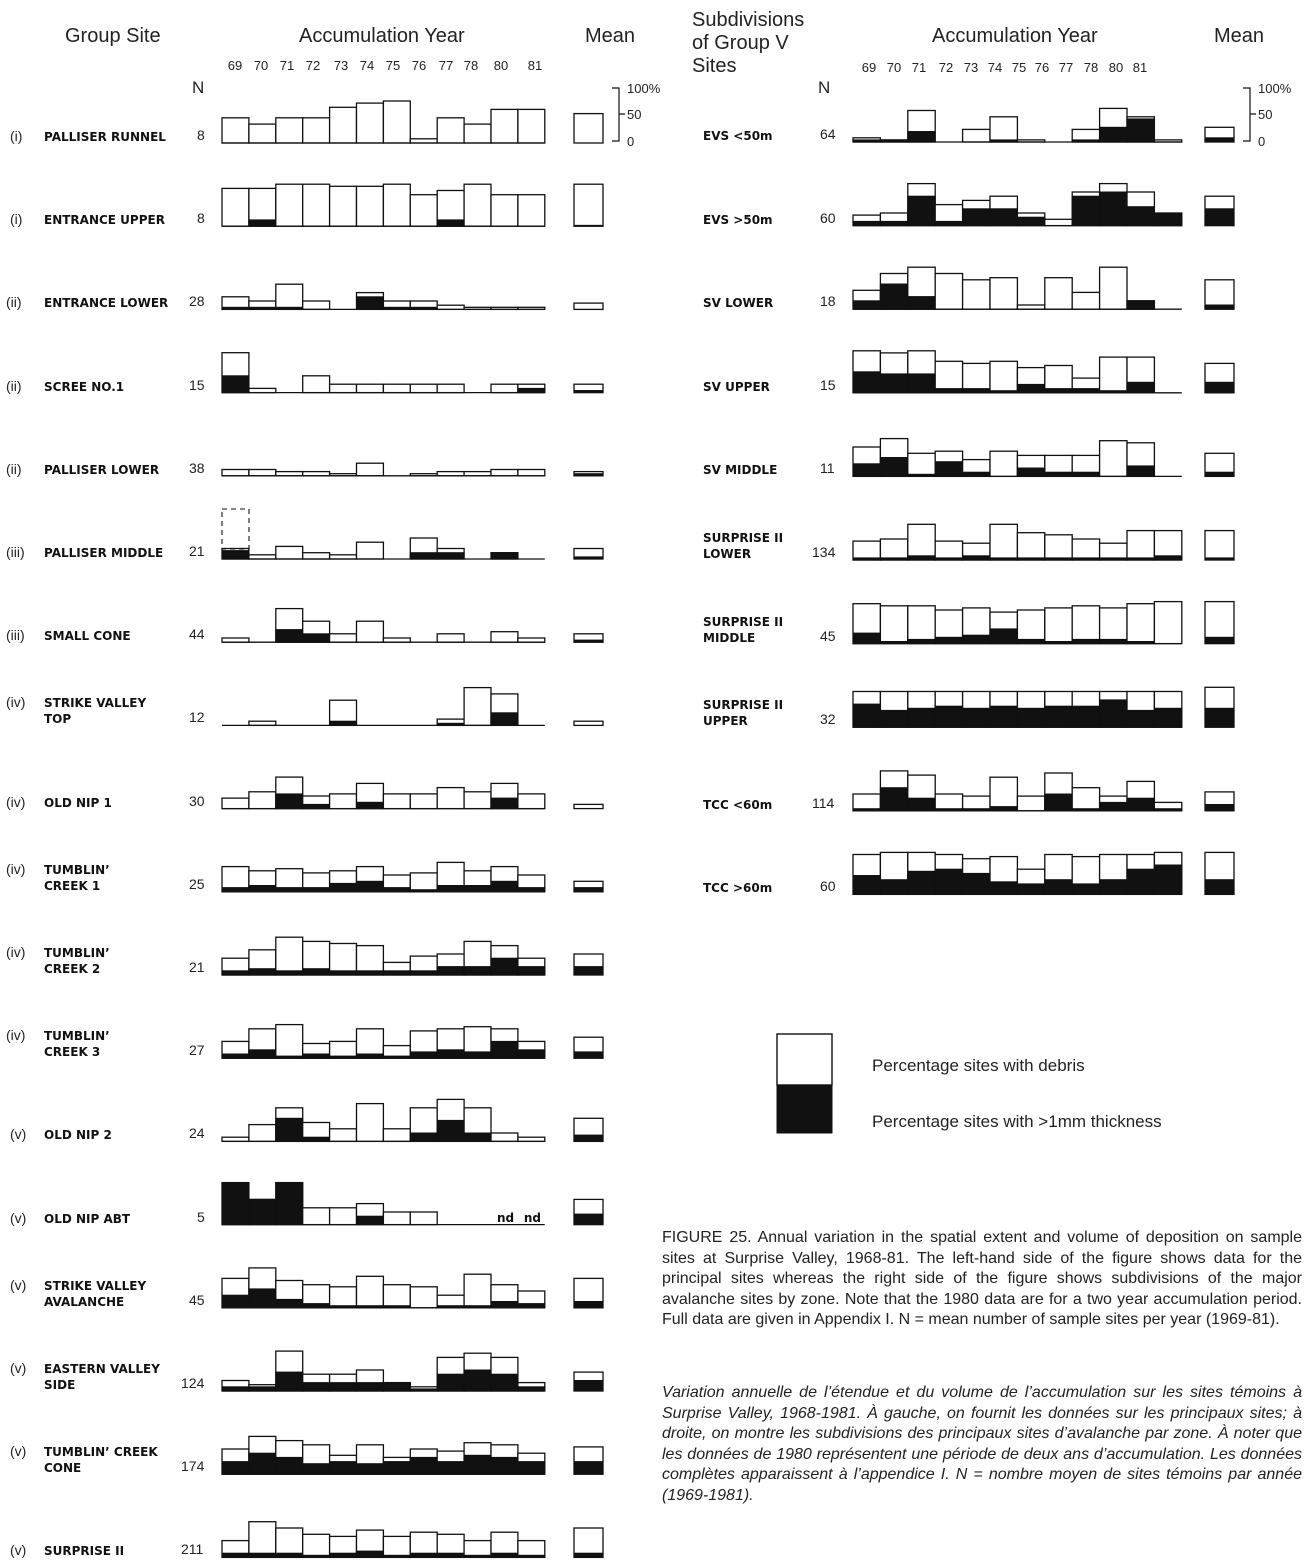 This screenshot has width=1305, height=1562. What do you see at coordinates (824, 552) in the screenshot?
I see `right-n-surprise-ii-lower: 134` at bounding box center [824, 552].